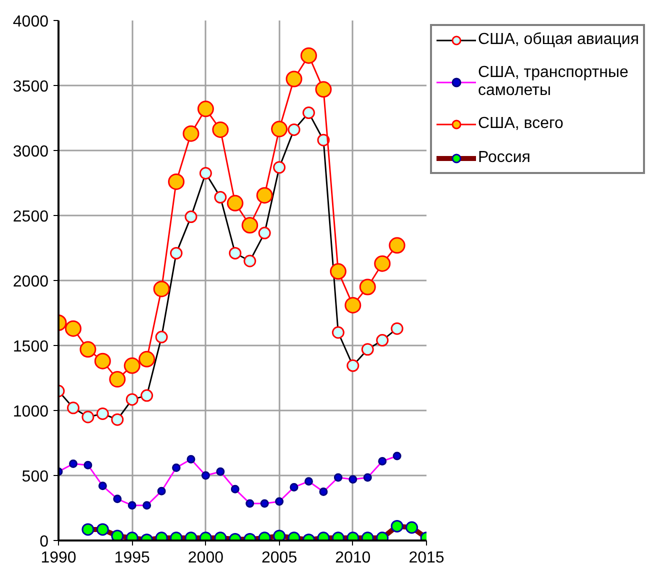  I want to click on y-tick-label: 3500, so click(30, 87).